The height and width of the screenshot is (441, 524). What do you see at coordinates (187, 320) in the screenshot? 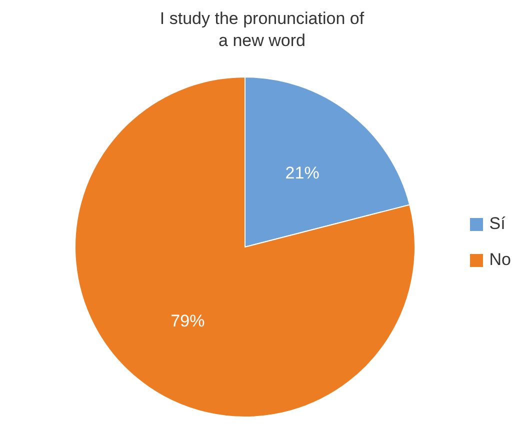
I see `data-label: 79%` at bounding box center [187, 320].